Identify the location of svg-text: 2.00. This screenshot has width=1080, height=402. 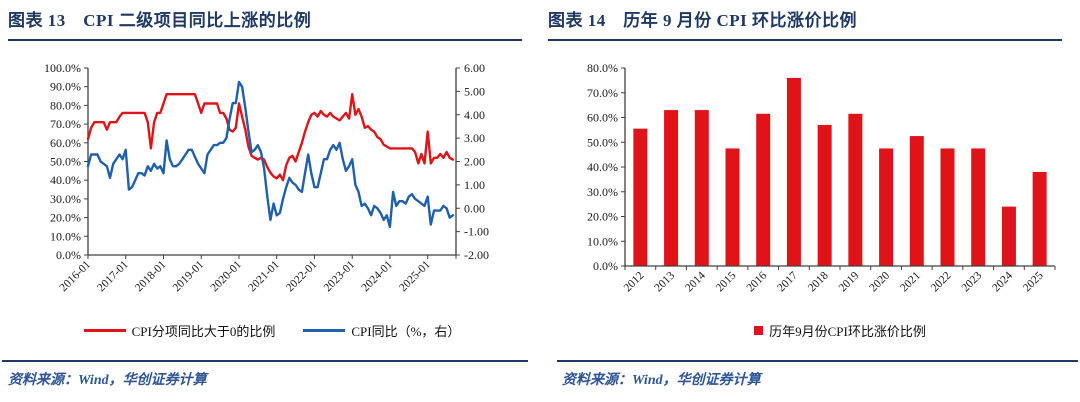
(474, 162).